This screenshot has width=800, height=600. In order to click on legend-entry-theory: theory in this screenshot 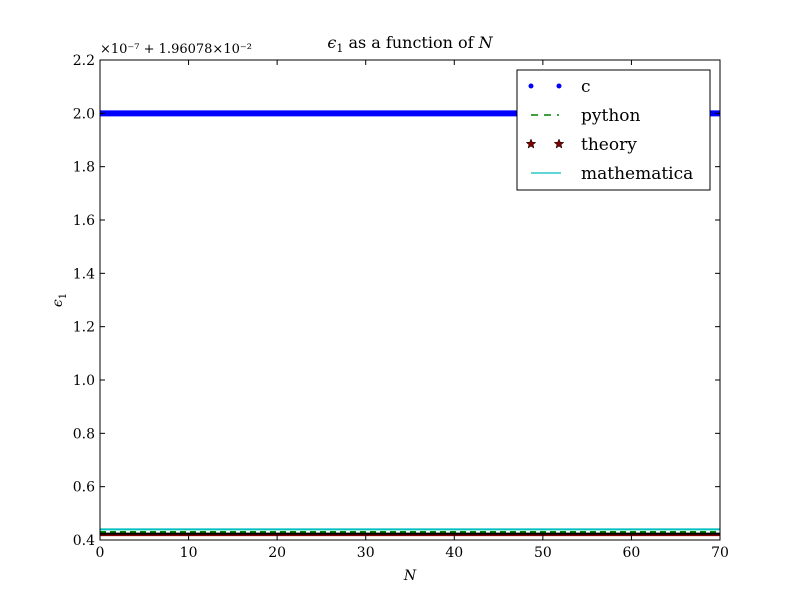, I will do `click(581, 145)`.